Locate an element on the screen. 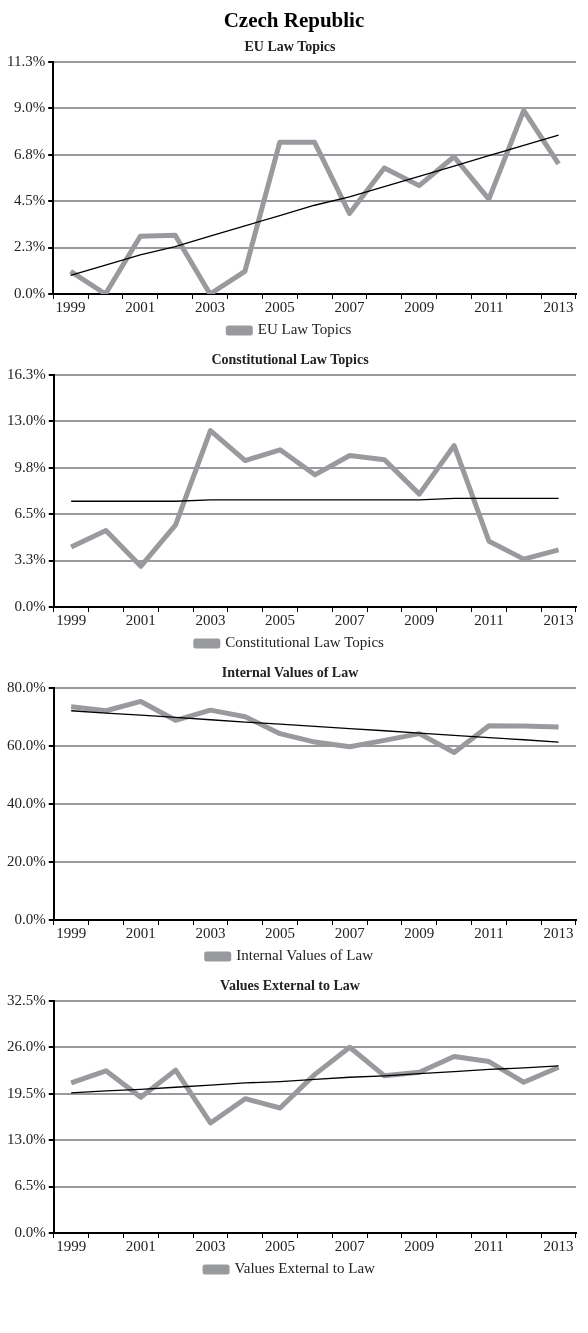 The width and height of the screenshot is (588, 1333). y-tick-label: 40.0% is located at coordinates (26, 802).